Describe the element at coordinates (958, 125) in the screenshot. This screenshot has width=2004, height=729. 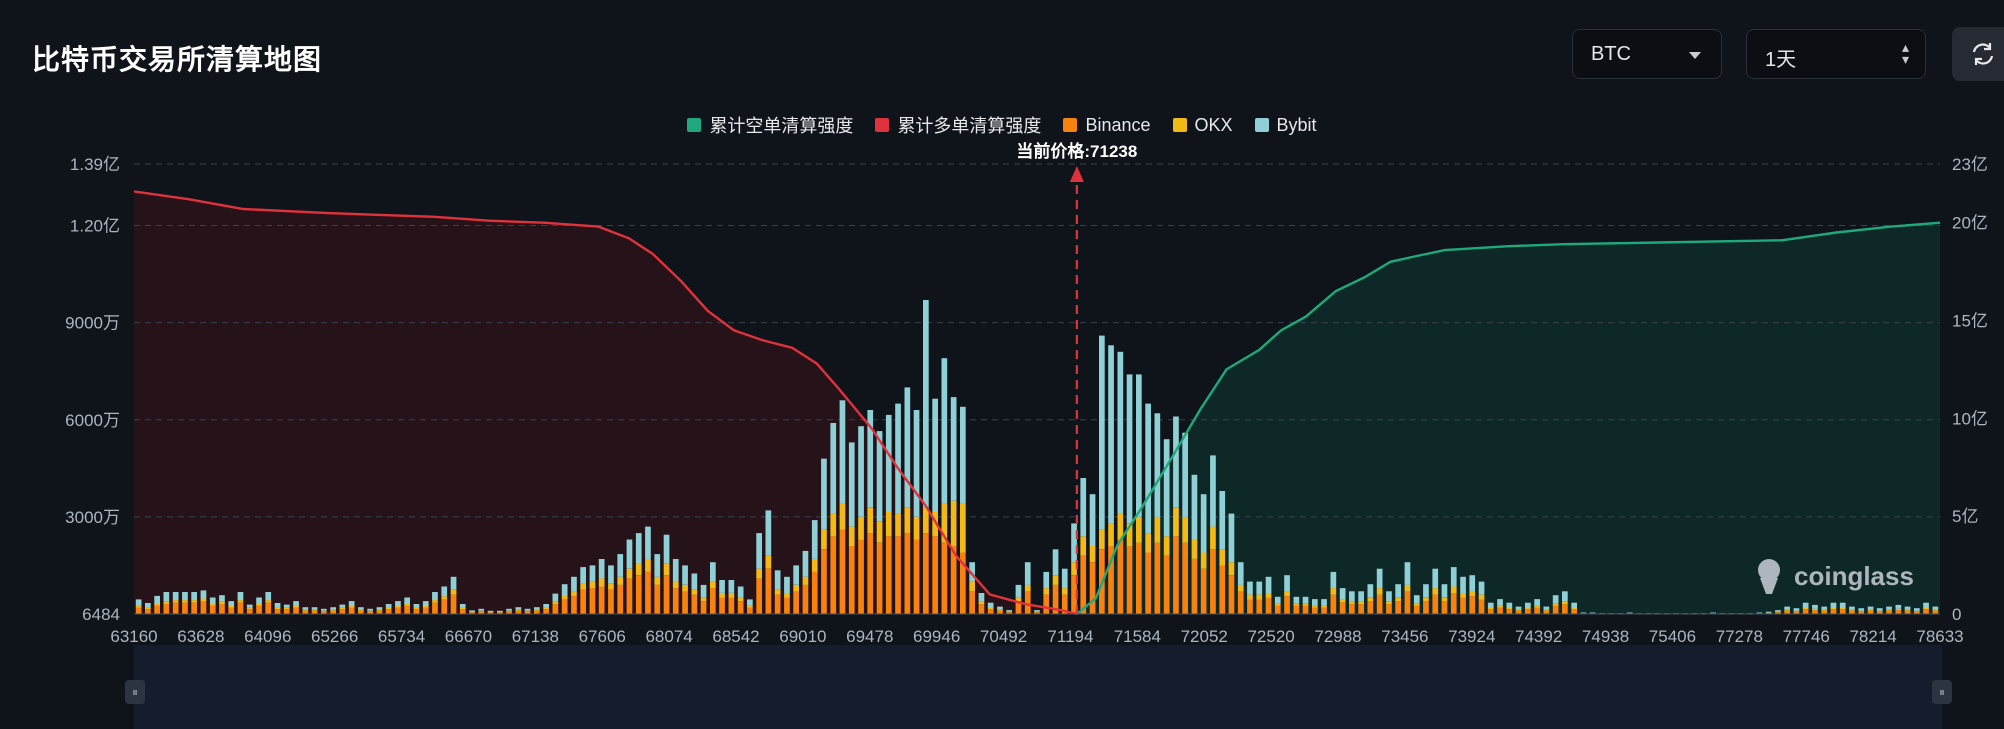
I see `legend-long-cum: 累计多单清算强度` at that location.